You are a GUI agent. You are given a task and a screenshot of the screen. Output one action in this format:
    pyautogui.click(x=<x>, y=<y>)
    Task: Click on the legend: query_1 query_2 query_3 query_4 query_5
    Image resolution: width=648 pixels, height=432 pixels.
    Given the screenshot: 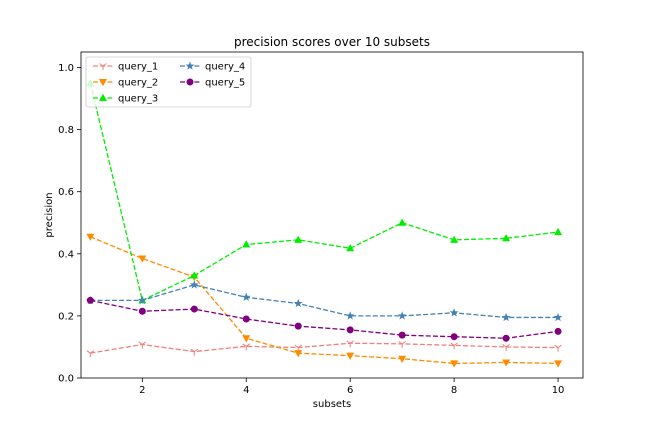 What is the action you would take?
    pyautogui.click(x=168, y=82)
    